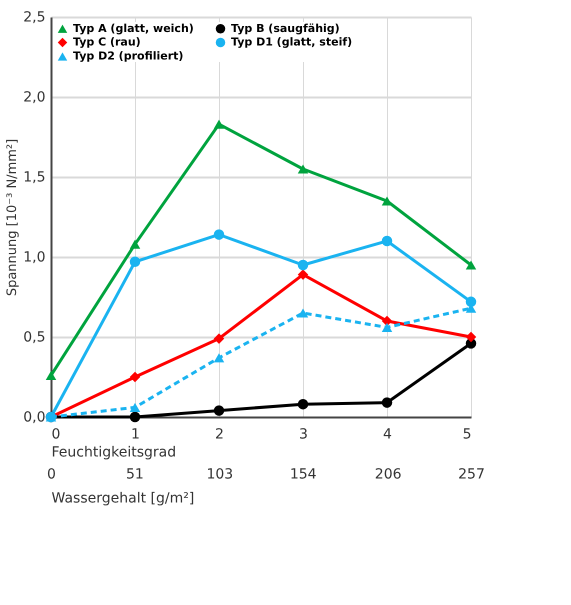  What do you see at coordinates (123, 498) in the screenshot?
I see `x2-axis-title: Wassergehalt [g/m²]` at bounding box center [123, 498].